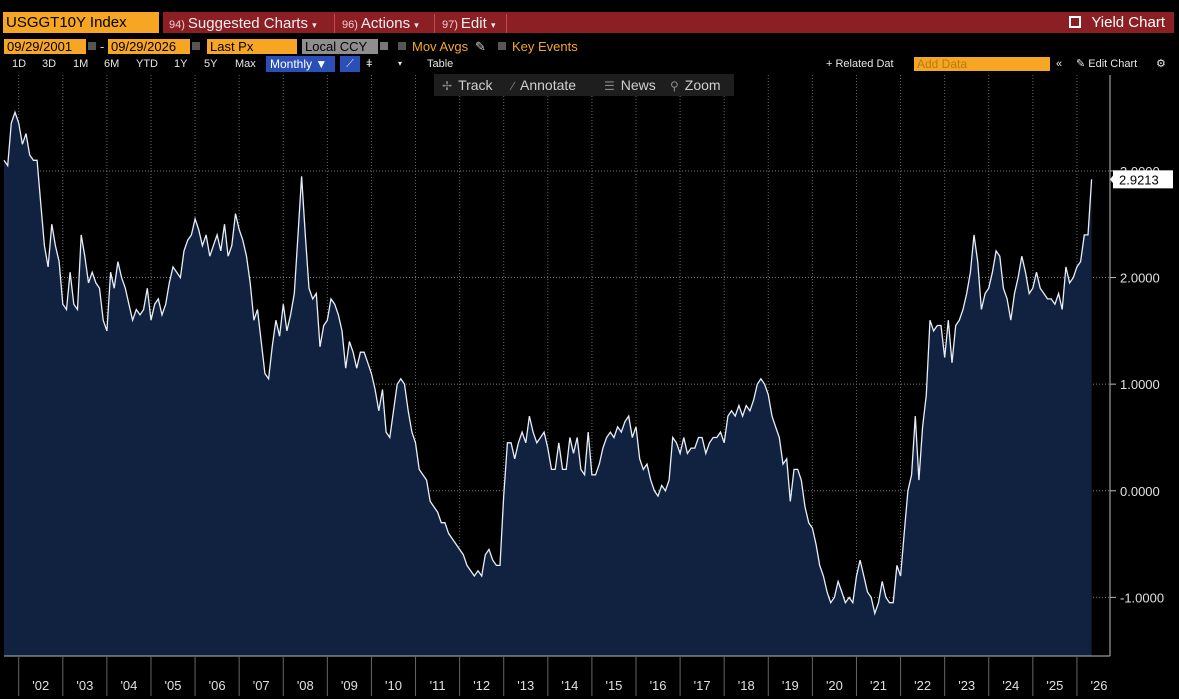 This screenshot has height=699, width=1179. Describe the element at coordinates (247, 23) in the screenshot. I see `menu-label: Suggested Charts` at that location.